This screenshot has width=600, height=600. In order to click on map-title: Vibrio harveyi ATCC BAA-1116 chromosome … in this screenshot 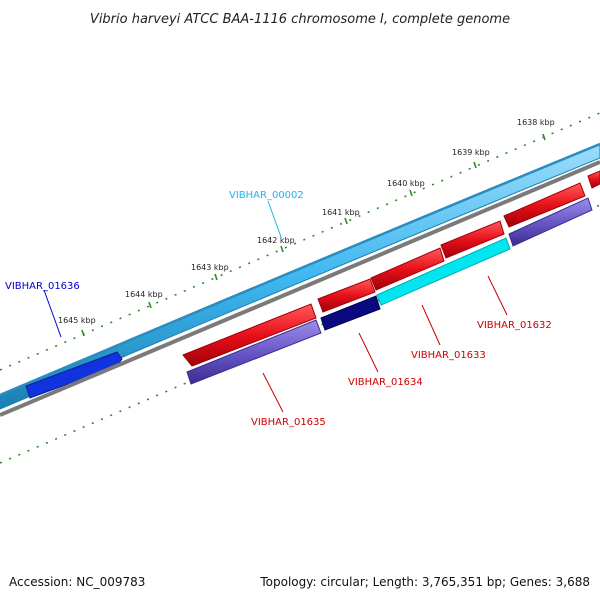, I will do `click(300, 19)`.